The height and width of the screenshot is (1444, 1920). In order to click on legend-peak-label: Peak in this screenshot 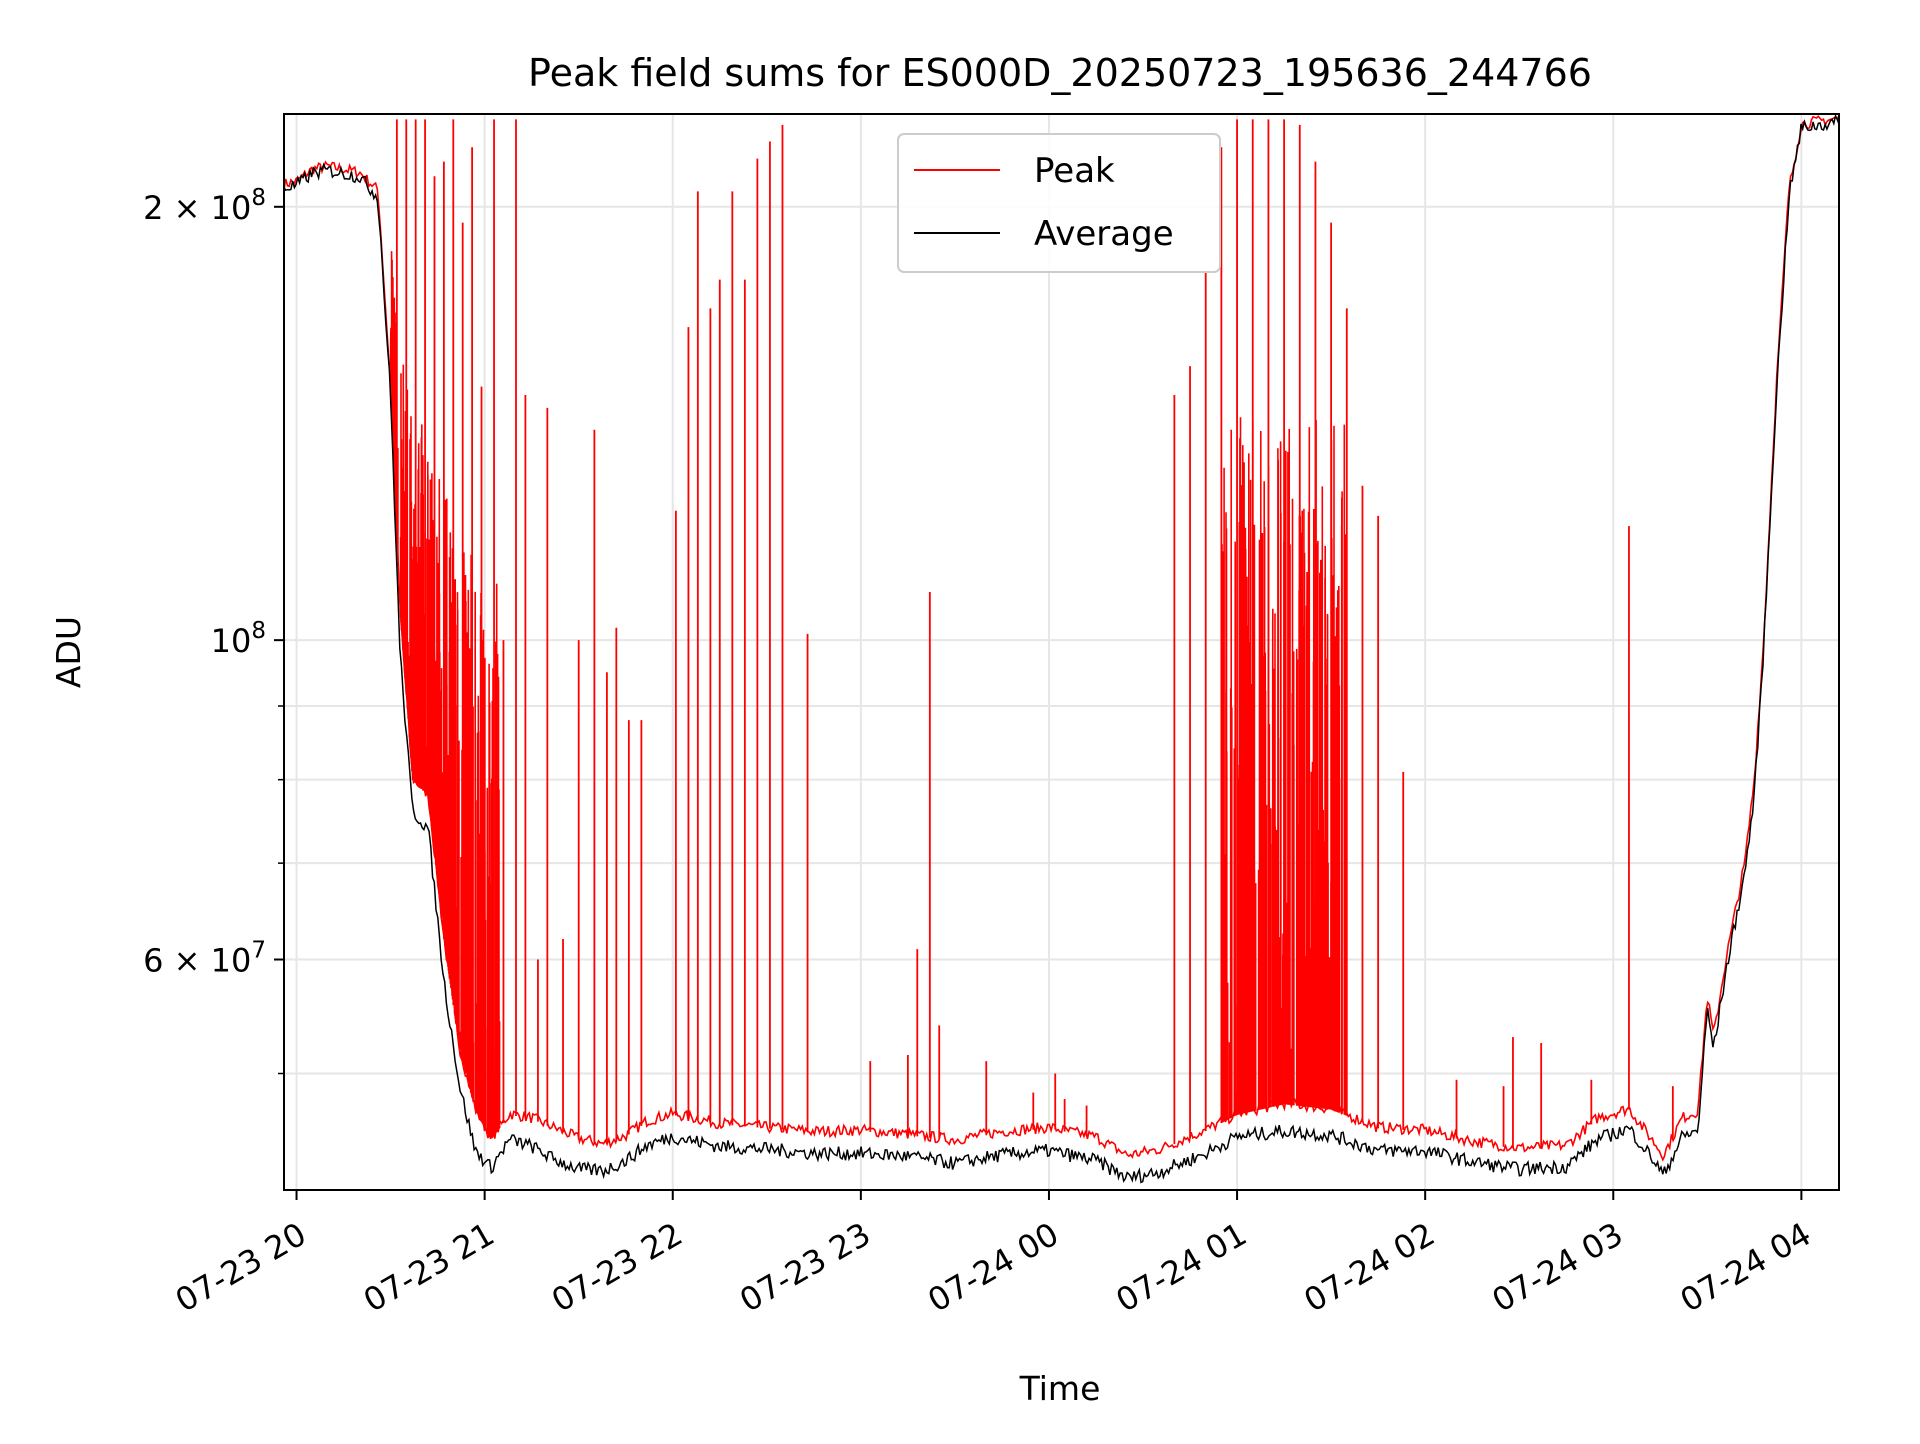, I will do `click(1074, 171)`.